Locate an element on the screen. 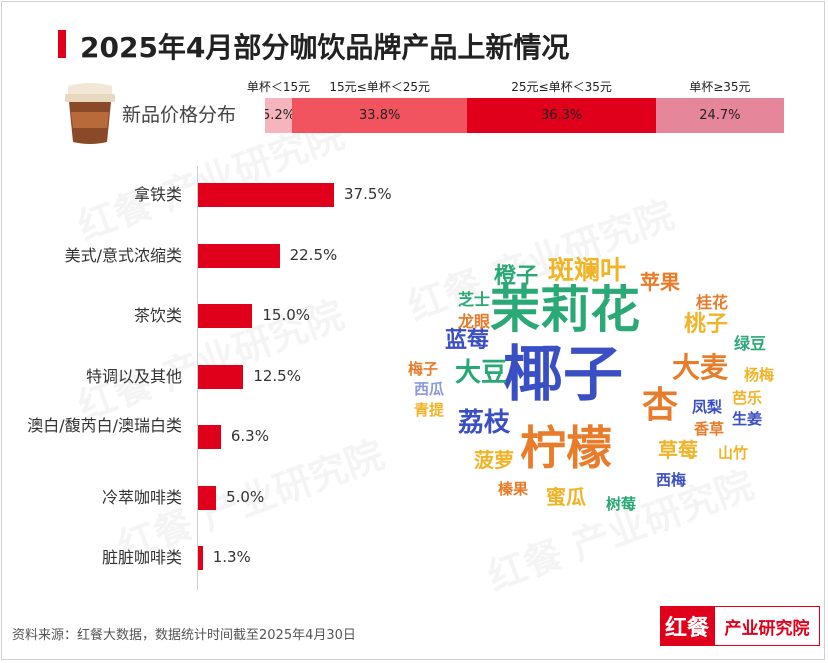  brand-logo: 红餐 产业研究院 is located at coordinates (740, 626).